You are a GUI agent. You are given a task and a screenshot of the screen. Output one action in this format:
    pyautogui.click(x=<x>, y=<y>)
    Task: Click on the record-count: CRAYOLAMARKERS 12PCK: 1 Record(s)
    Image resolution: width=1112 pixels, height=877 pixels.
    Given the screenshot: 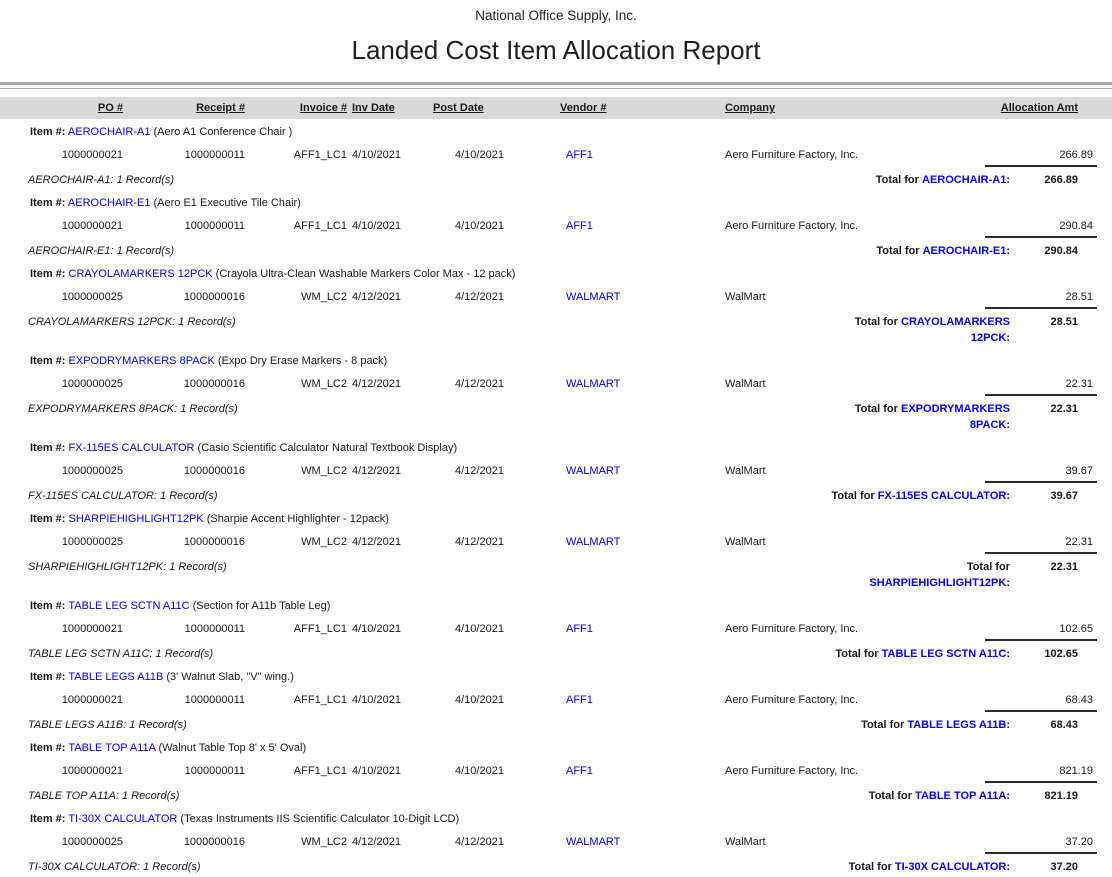 What is the action you would take?
    pyautogui.click(x=132, y=322)
    